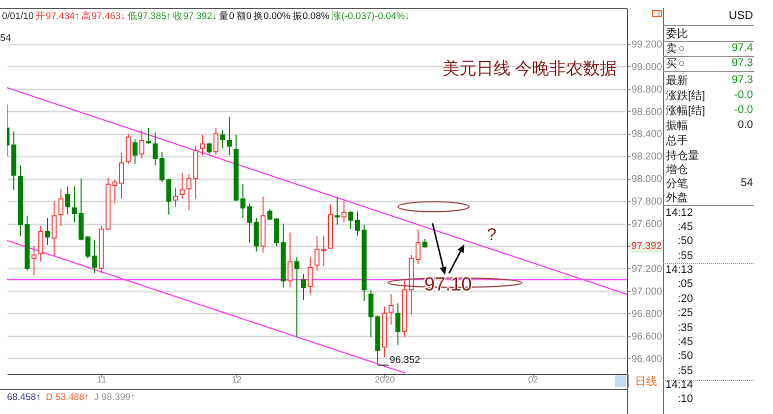 The image size is (773, 414). I want to click on y-tick-label: 99.200, so click(647, 44).